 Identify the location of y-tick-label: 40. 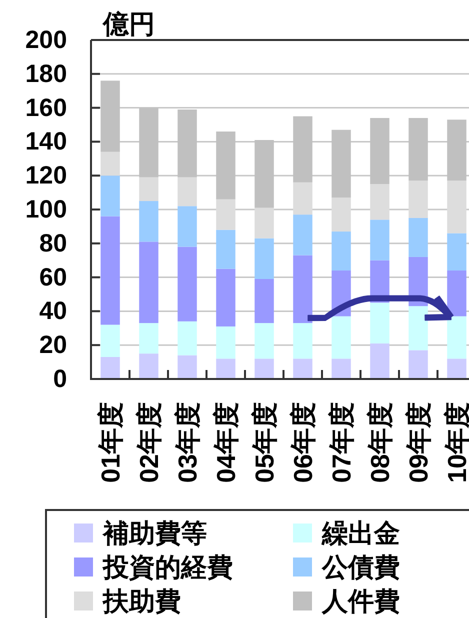
(53, 311).